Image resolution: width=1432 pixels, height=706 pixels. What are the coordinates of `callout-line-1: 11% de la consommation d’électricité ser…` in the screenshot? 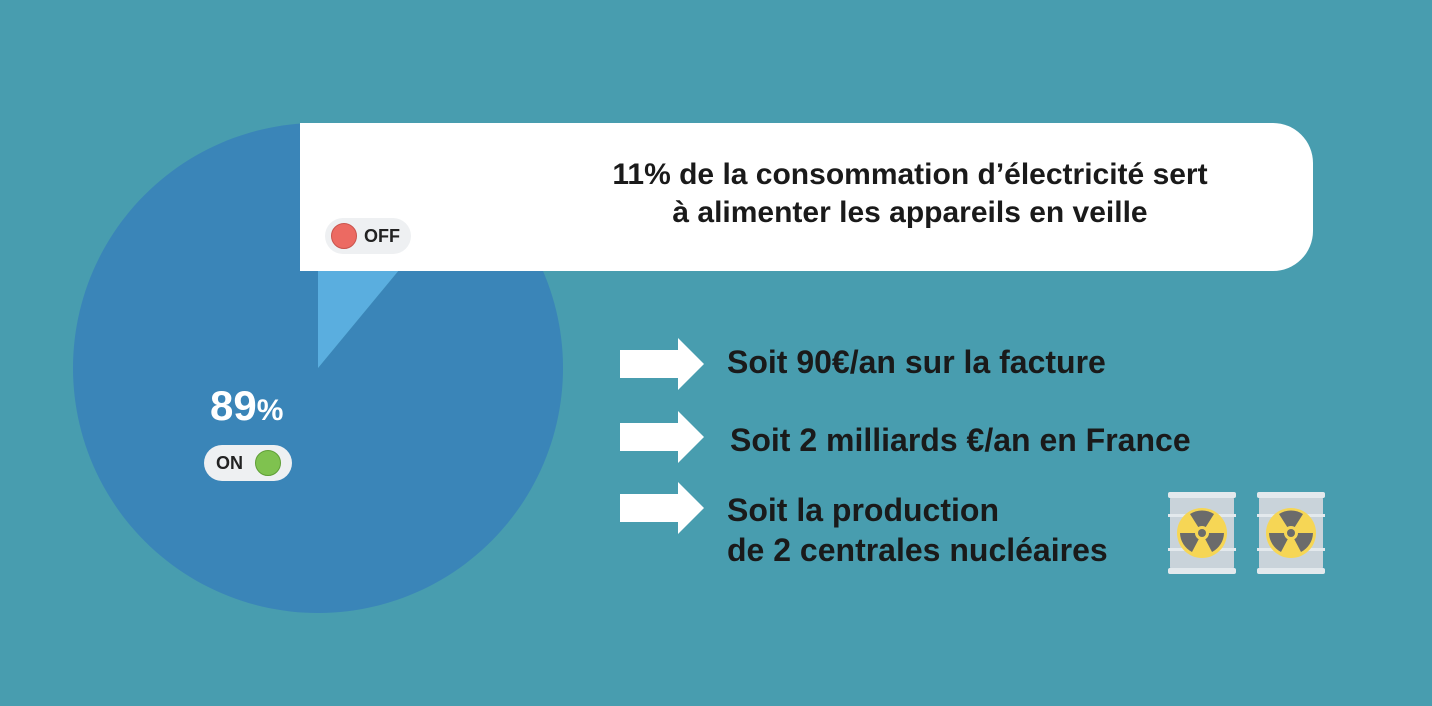 It's located at (910, 174).